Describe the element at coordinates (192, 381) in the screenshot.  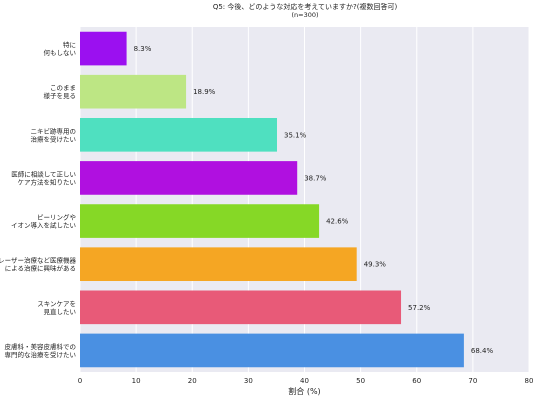
I see `x-tick-label: 20` at that location.